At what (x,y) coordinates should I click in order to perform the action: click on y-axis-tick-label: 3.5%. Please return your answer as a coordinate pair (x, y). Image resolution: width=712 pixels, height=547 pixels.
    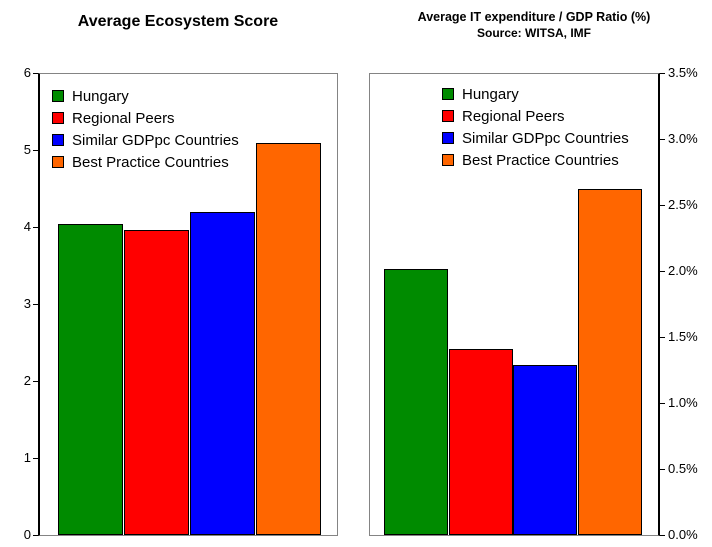
    Looking at the image, I should click on (683, 72).